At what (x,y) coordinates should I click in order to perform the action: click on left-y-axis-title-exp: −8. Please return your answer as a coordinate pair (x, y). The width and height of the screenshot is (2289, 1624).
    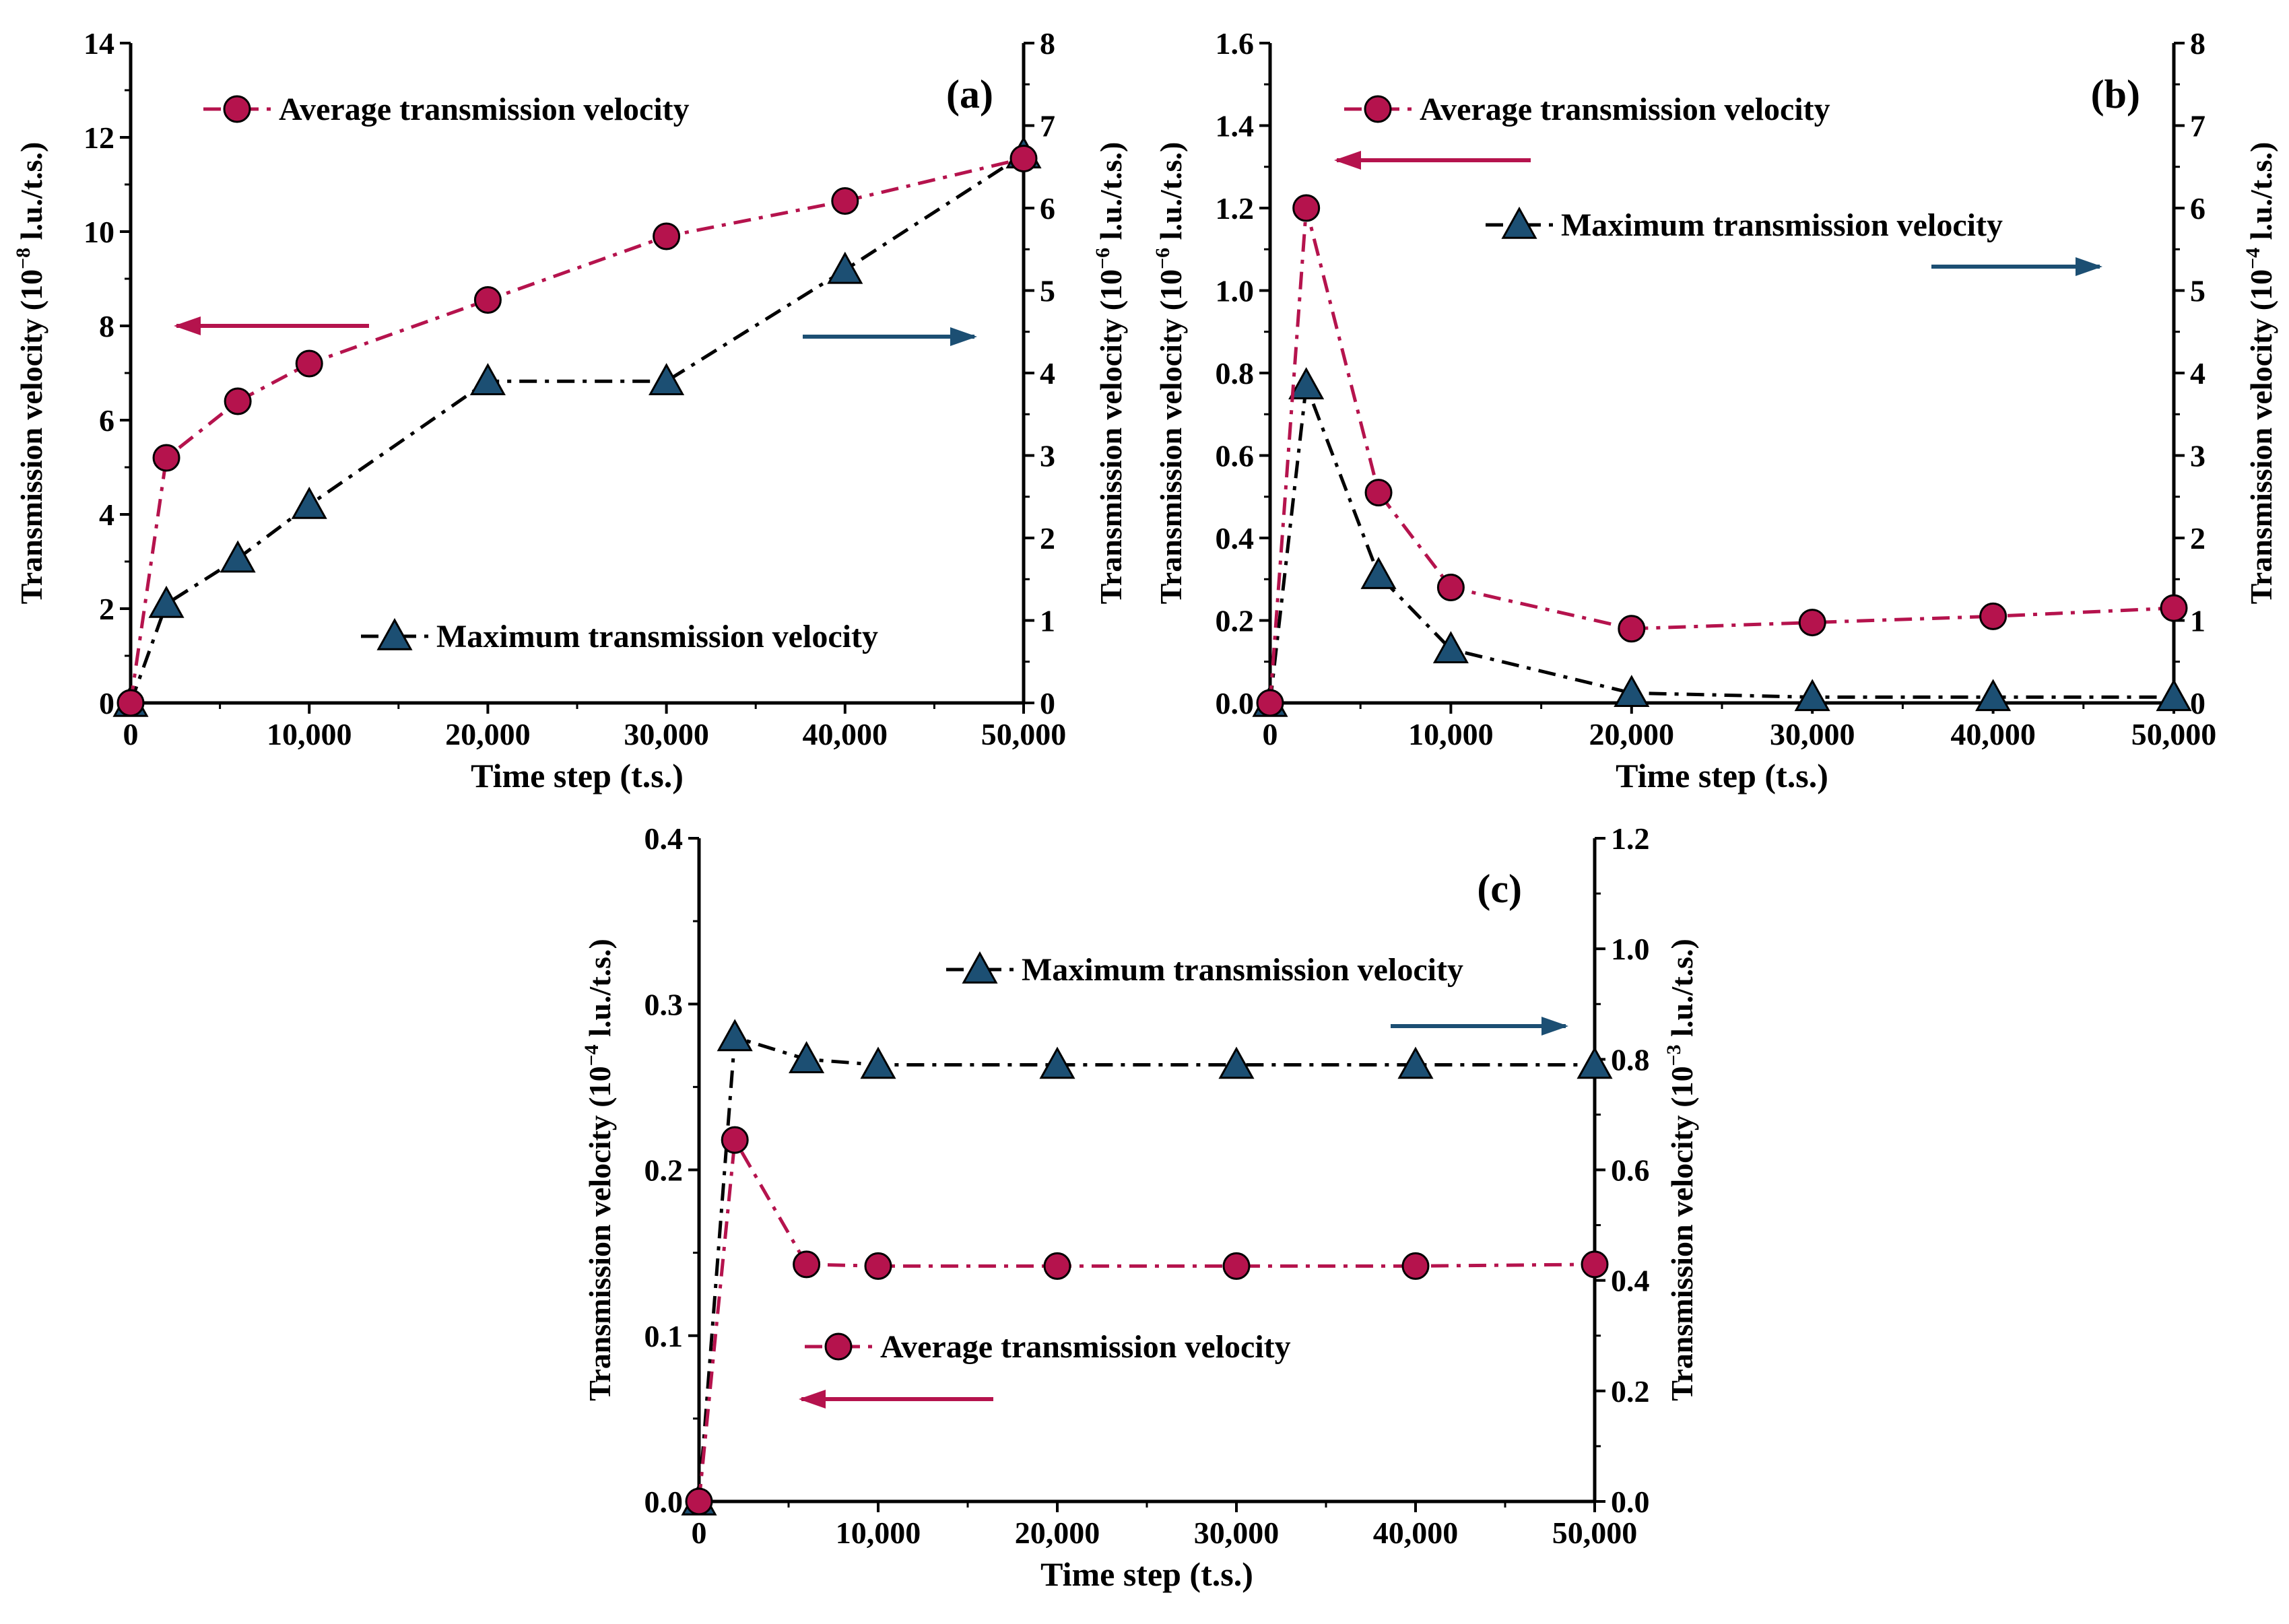
    Looking at the image, I should click on (23, 258).